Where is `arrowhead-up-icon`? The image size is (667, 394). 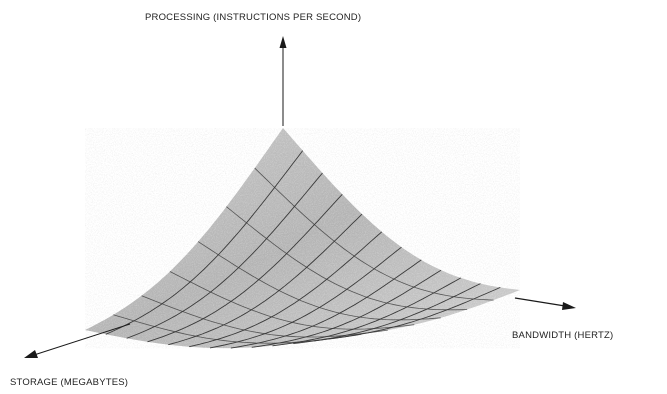 arrowhead-up-icon is located at coordinates (283, 42).